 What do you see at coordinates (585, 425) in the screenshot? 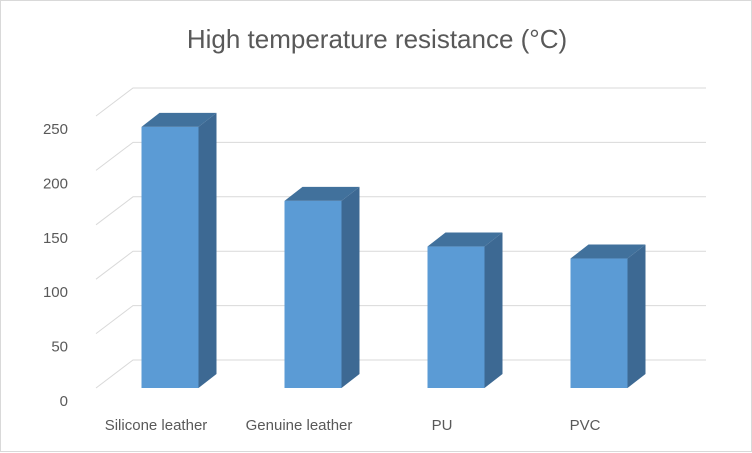
I see `x-tick-label: PVC` at bounding box center [585, 425].